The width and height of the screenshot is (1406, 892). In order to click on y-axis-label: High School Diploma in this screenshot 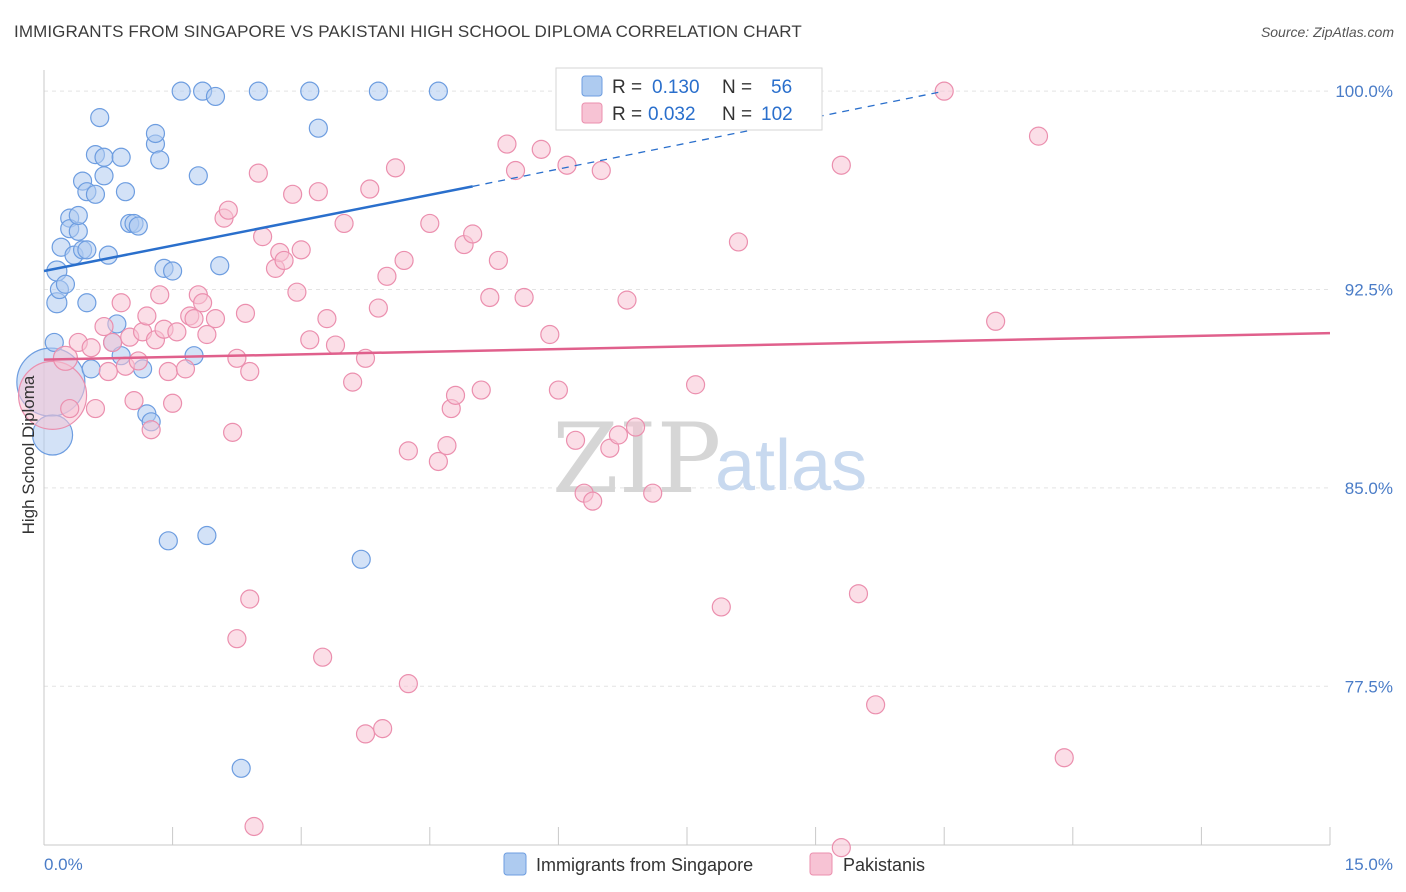, I will do `click(28, 454)`.